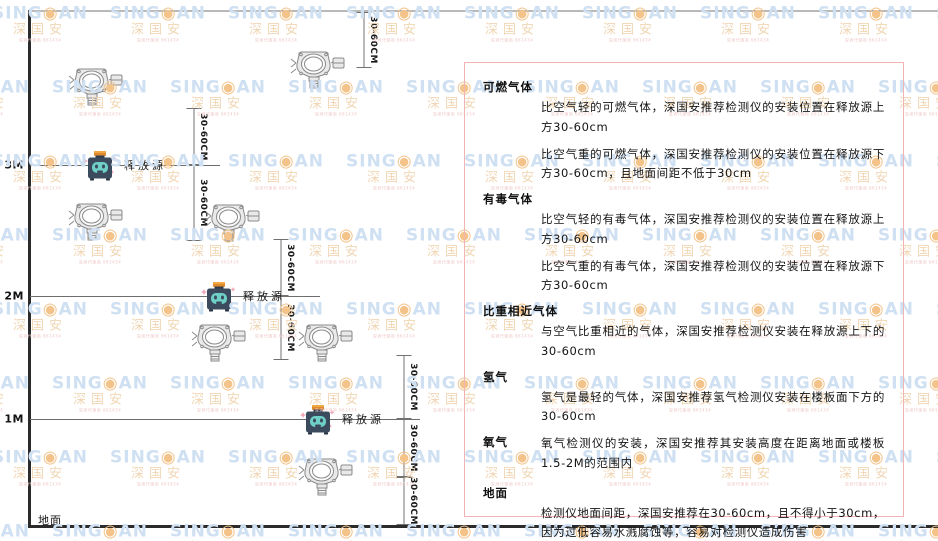 The width and height of the screenshot is (938, 541). Describe the element at coordinates (508, 199) in the screenshot. I see `guideline-section-title: 有毒气体` at that location.